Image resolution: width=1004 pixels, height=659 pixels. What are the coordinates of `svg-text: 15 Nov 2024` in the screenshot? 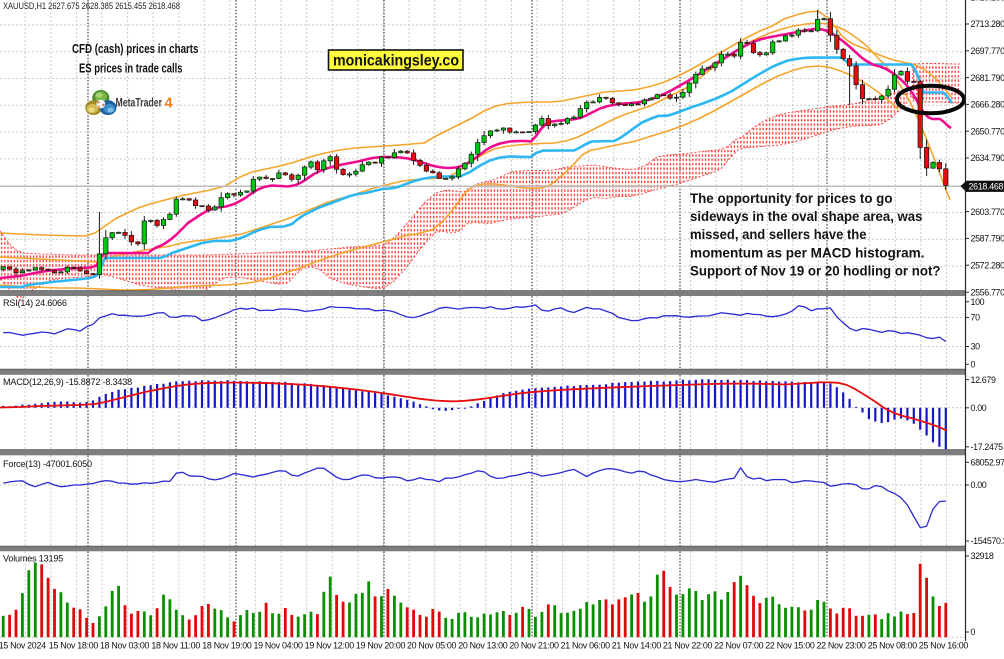 It's located at (23, 645).